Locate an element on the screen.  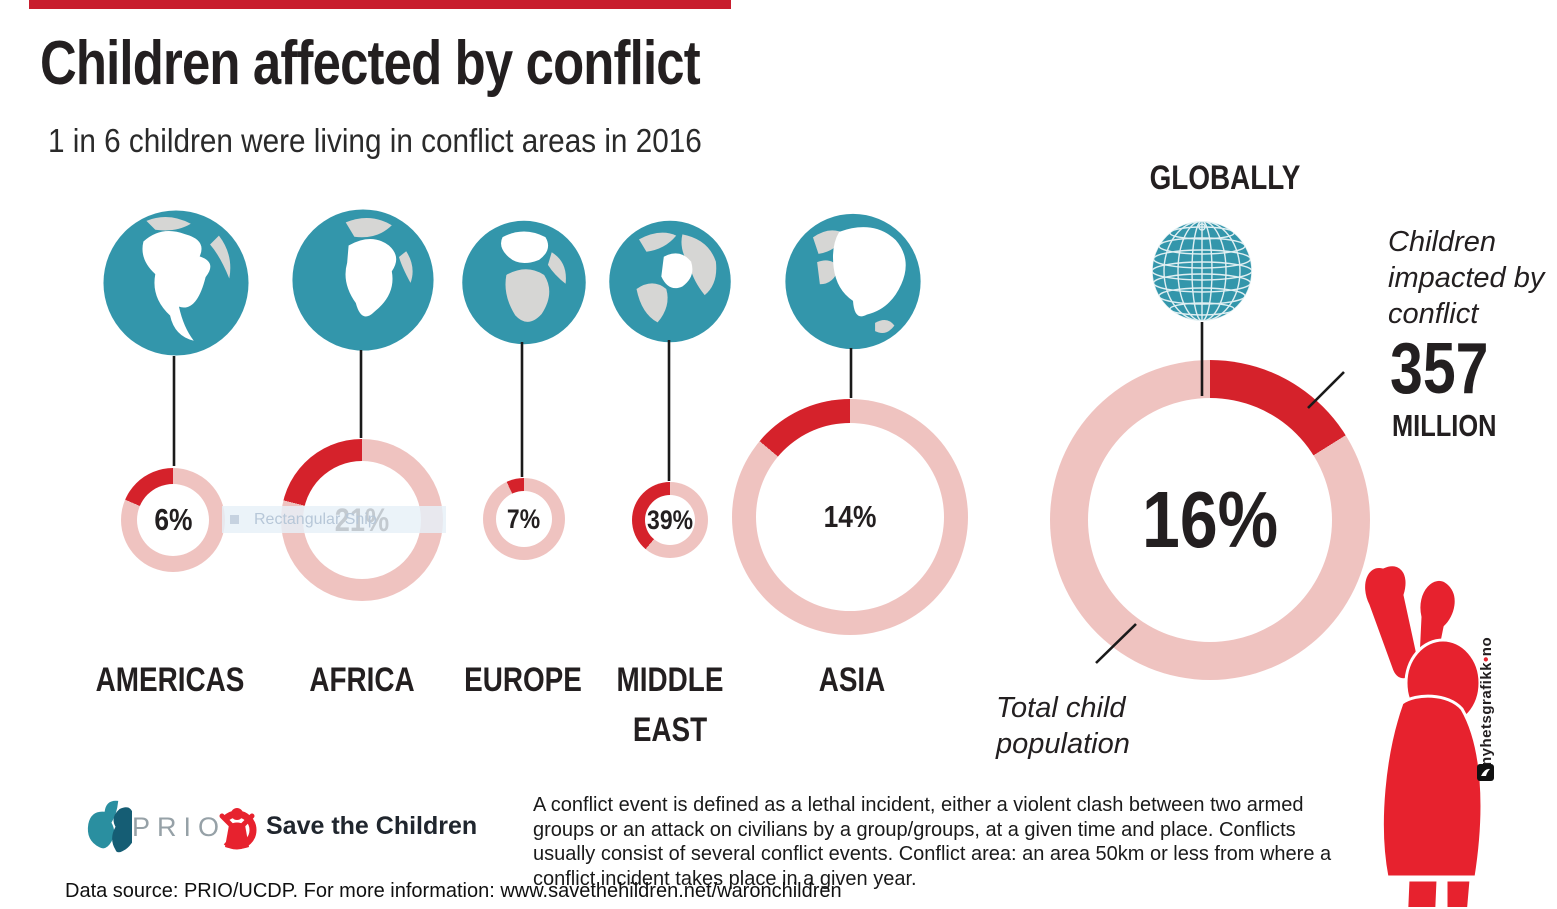
child-leg-back is located at coordinates (1458, 892).